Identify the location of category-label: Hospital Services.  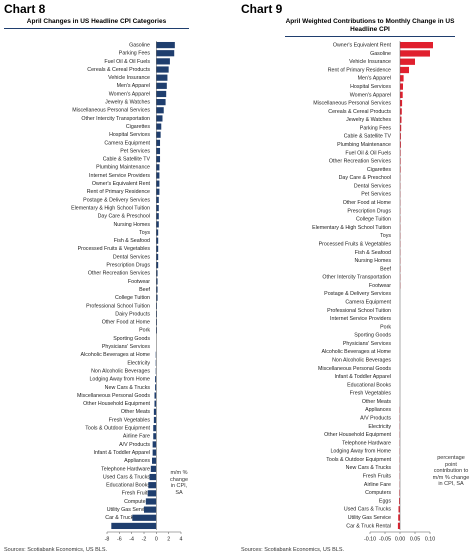
(370, 87).